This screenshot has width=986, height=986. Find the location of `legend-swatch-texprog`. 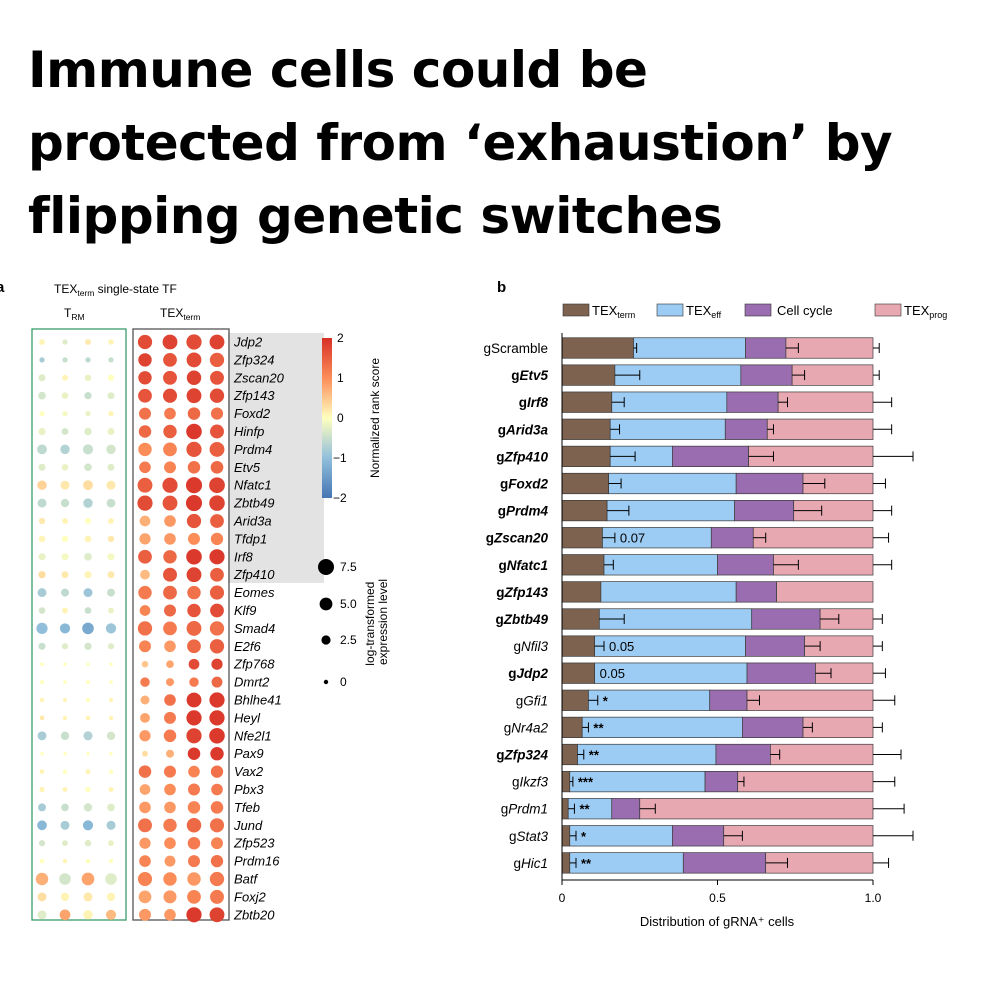

legend-swatch-texprog is located at coordinates (888, 310).